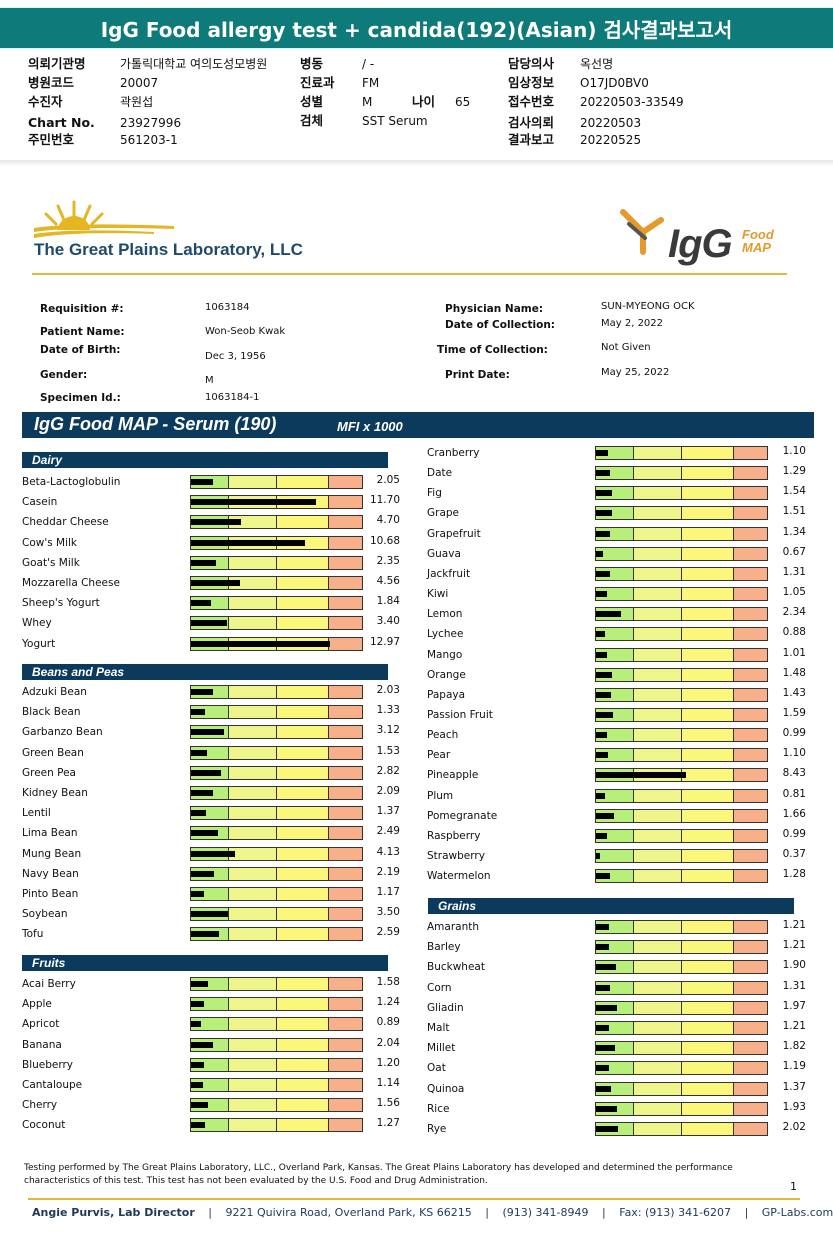 The width and height of the screenshot is (833, 1240). Describe the element at coordinates (62, 732) in the screenshot. I see `food-name: Garbanzo Bean` at that location.